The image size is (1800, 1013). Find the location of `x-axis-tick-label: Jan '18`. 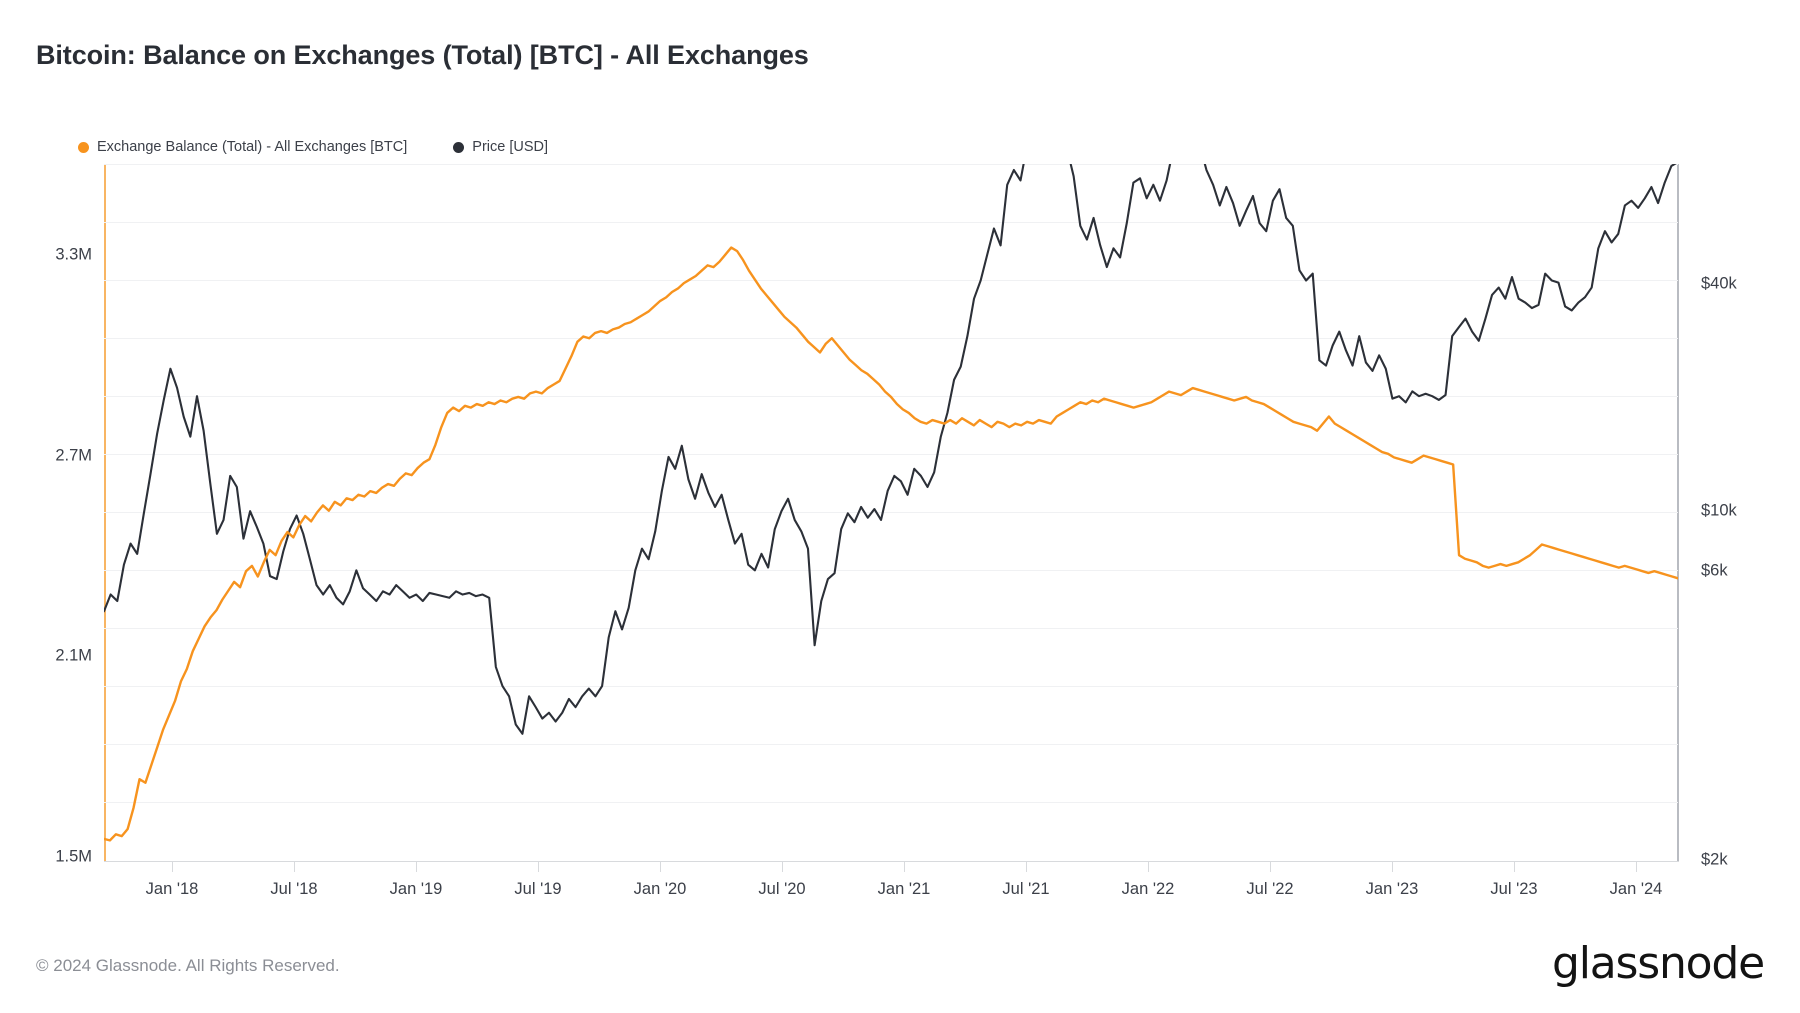

x-axis-tick-label: Jan '18 is located at coordinates (172, 889).